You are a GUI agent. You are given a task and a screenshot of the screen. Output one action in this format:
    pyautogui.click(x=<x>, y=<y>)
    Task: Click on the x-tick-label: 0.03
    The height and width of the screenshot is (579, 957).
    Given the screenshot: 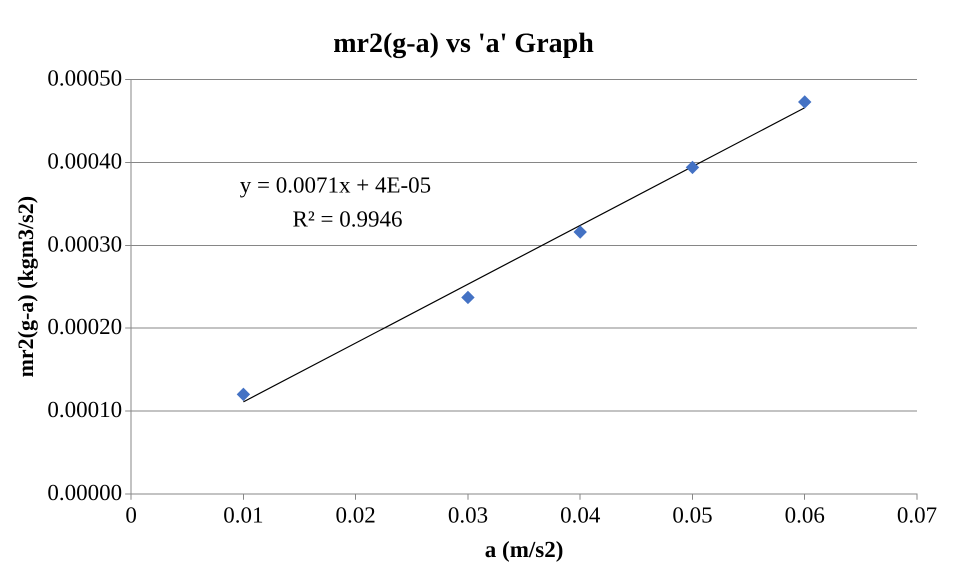 What is the action you would take?
    pyautogui.click(x=468, y=515)
    